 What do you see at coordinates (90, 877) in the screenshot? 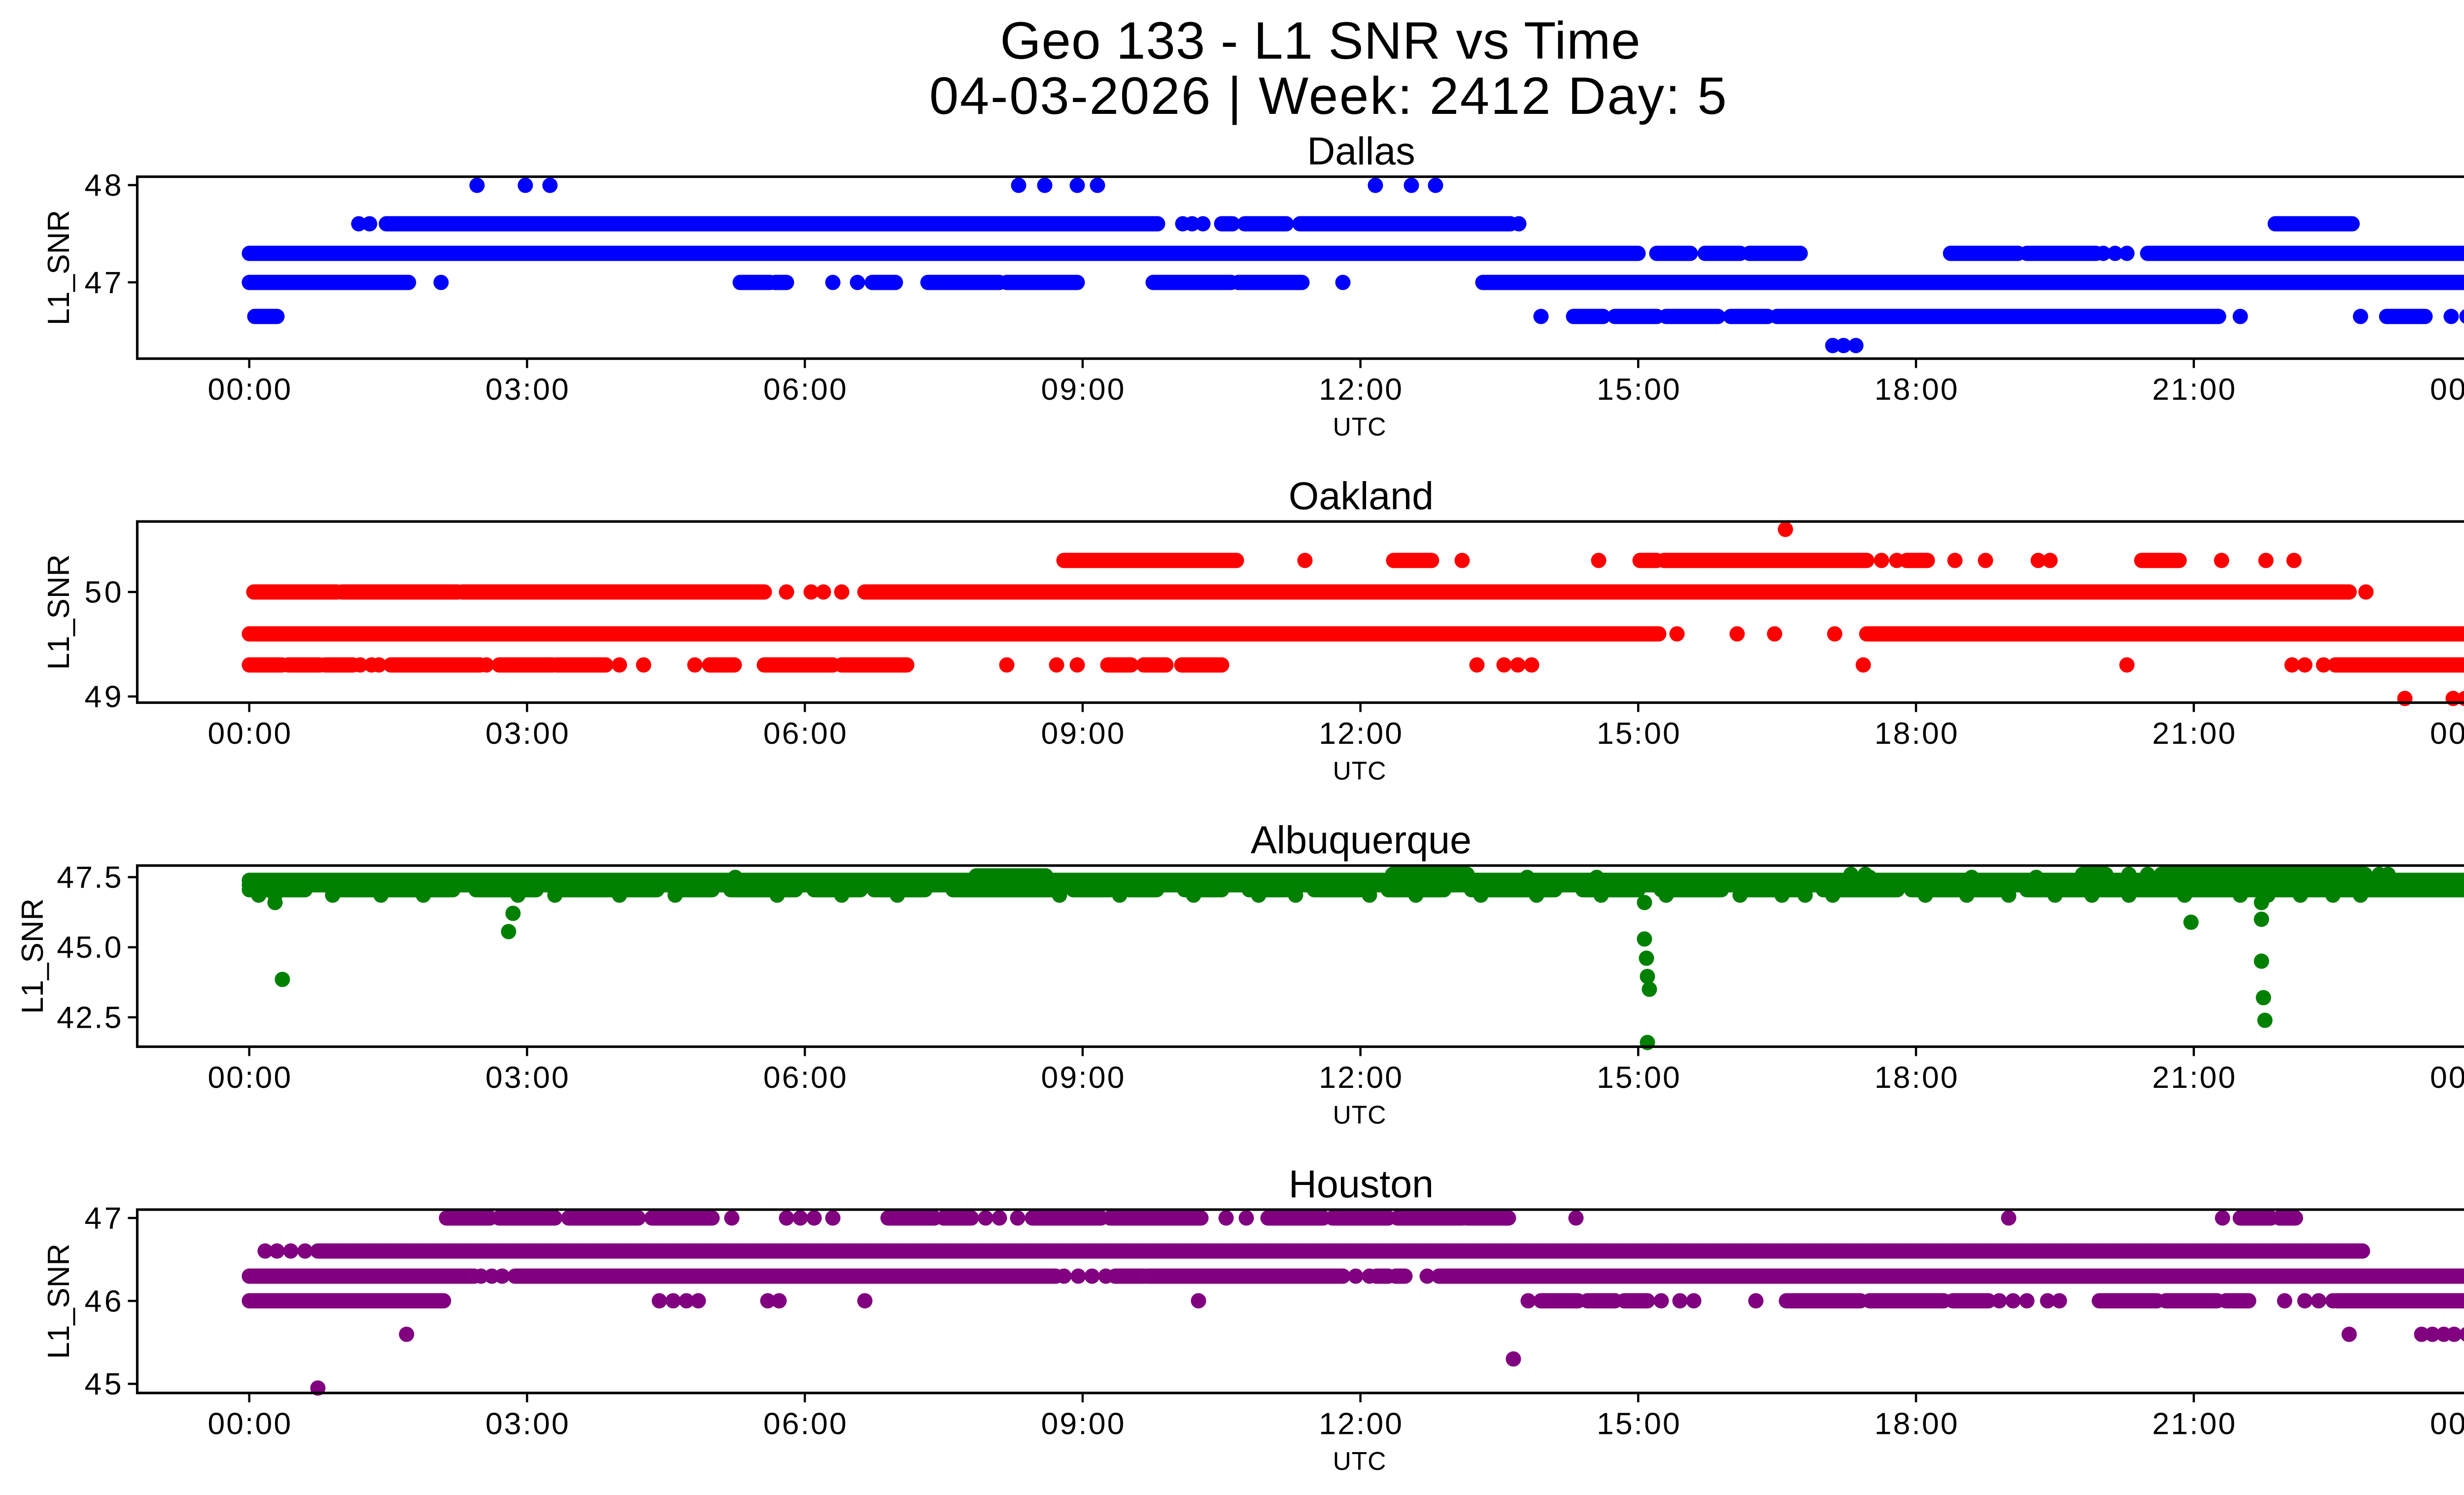
I see `svg-text: 47.5` at bounding box center [90, 877].